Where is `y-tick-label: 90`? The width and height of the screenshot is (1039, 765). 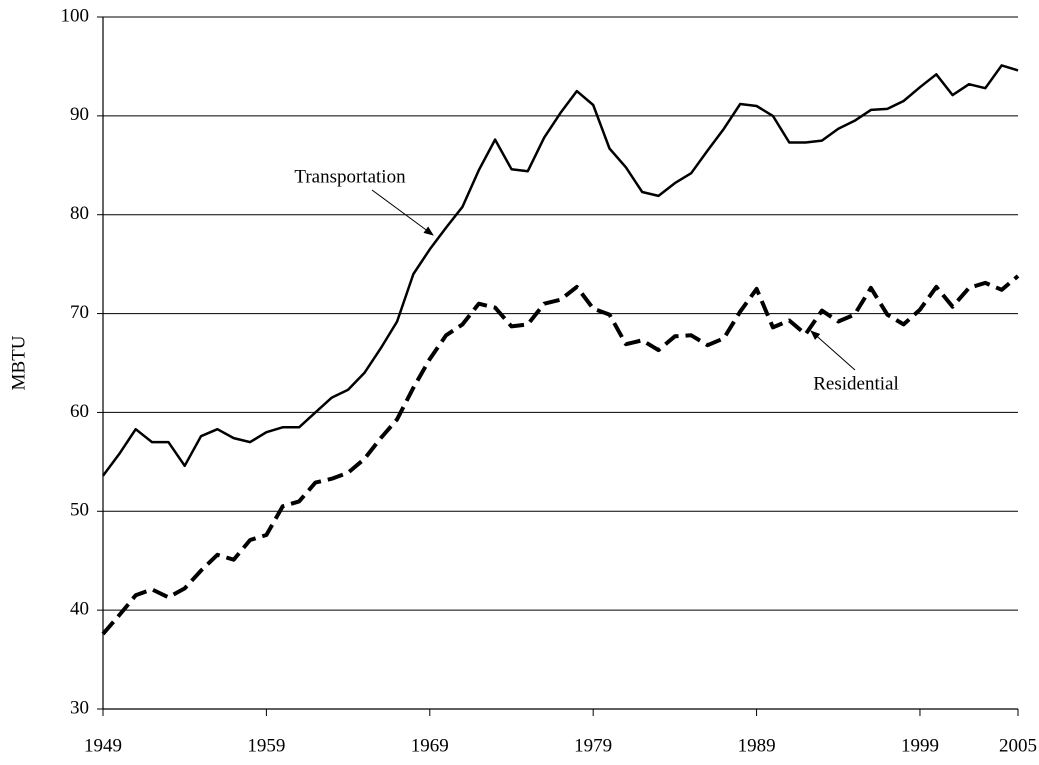
y-tick-label: 90 is located at coordinates (79, 114).